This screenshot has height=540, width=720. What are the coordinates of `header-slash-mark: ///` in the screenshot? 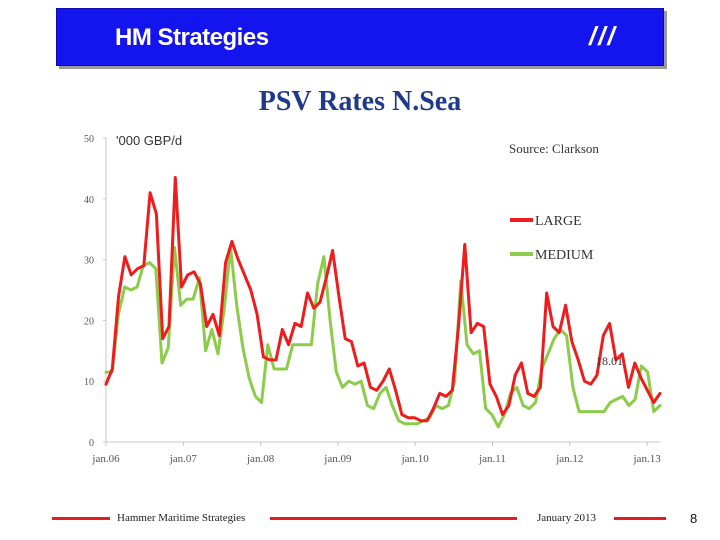 It's located at (603, 36).